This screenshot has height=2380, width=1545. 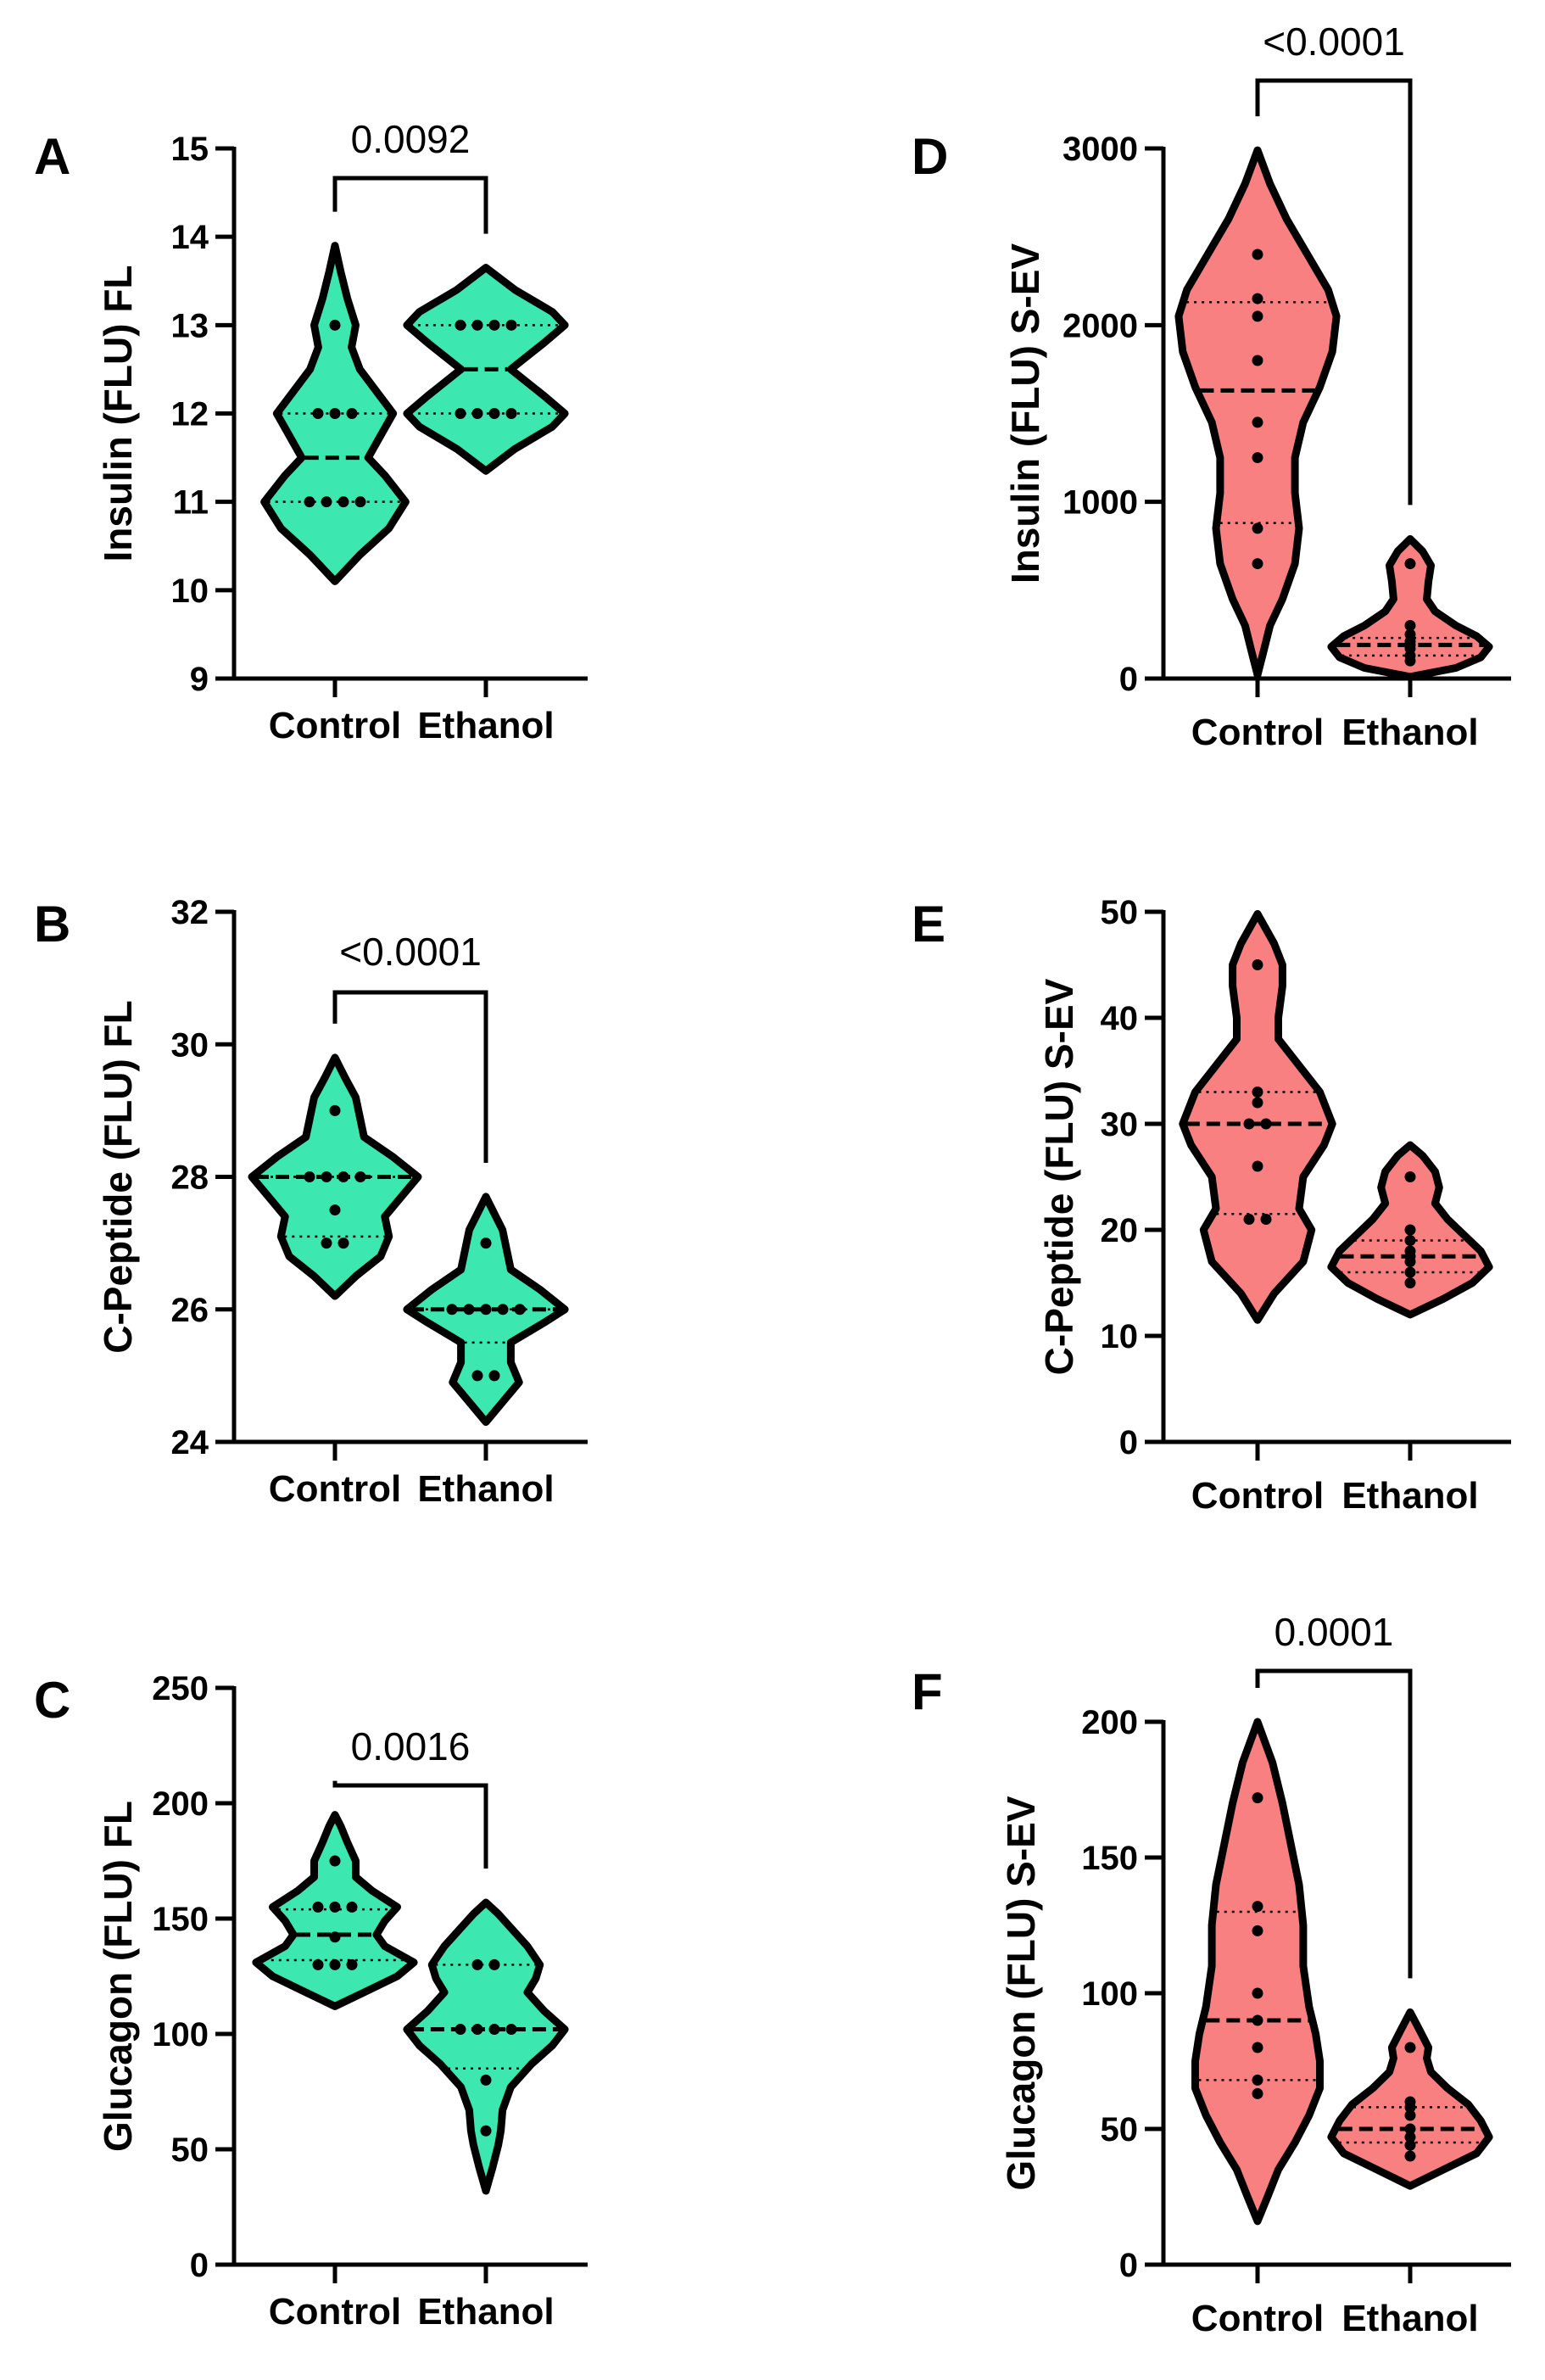 What do you see at coordinates (190, 1045) in the screenshot?
I see `y-tick-label: 30` at bounding box center [190, 1045].